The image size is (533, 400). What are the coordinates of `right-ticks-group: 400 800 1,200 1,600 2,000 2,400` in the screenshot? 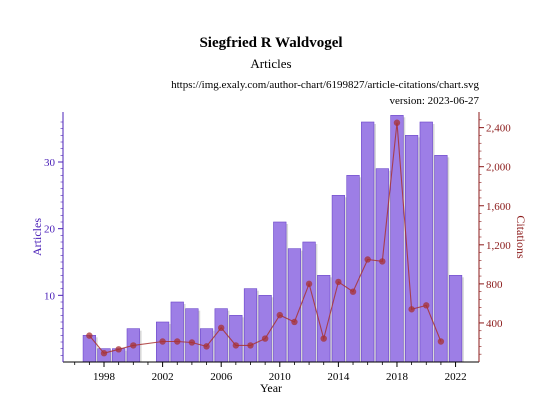 It's located at (495, 237).